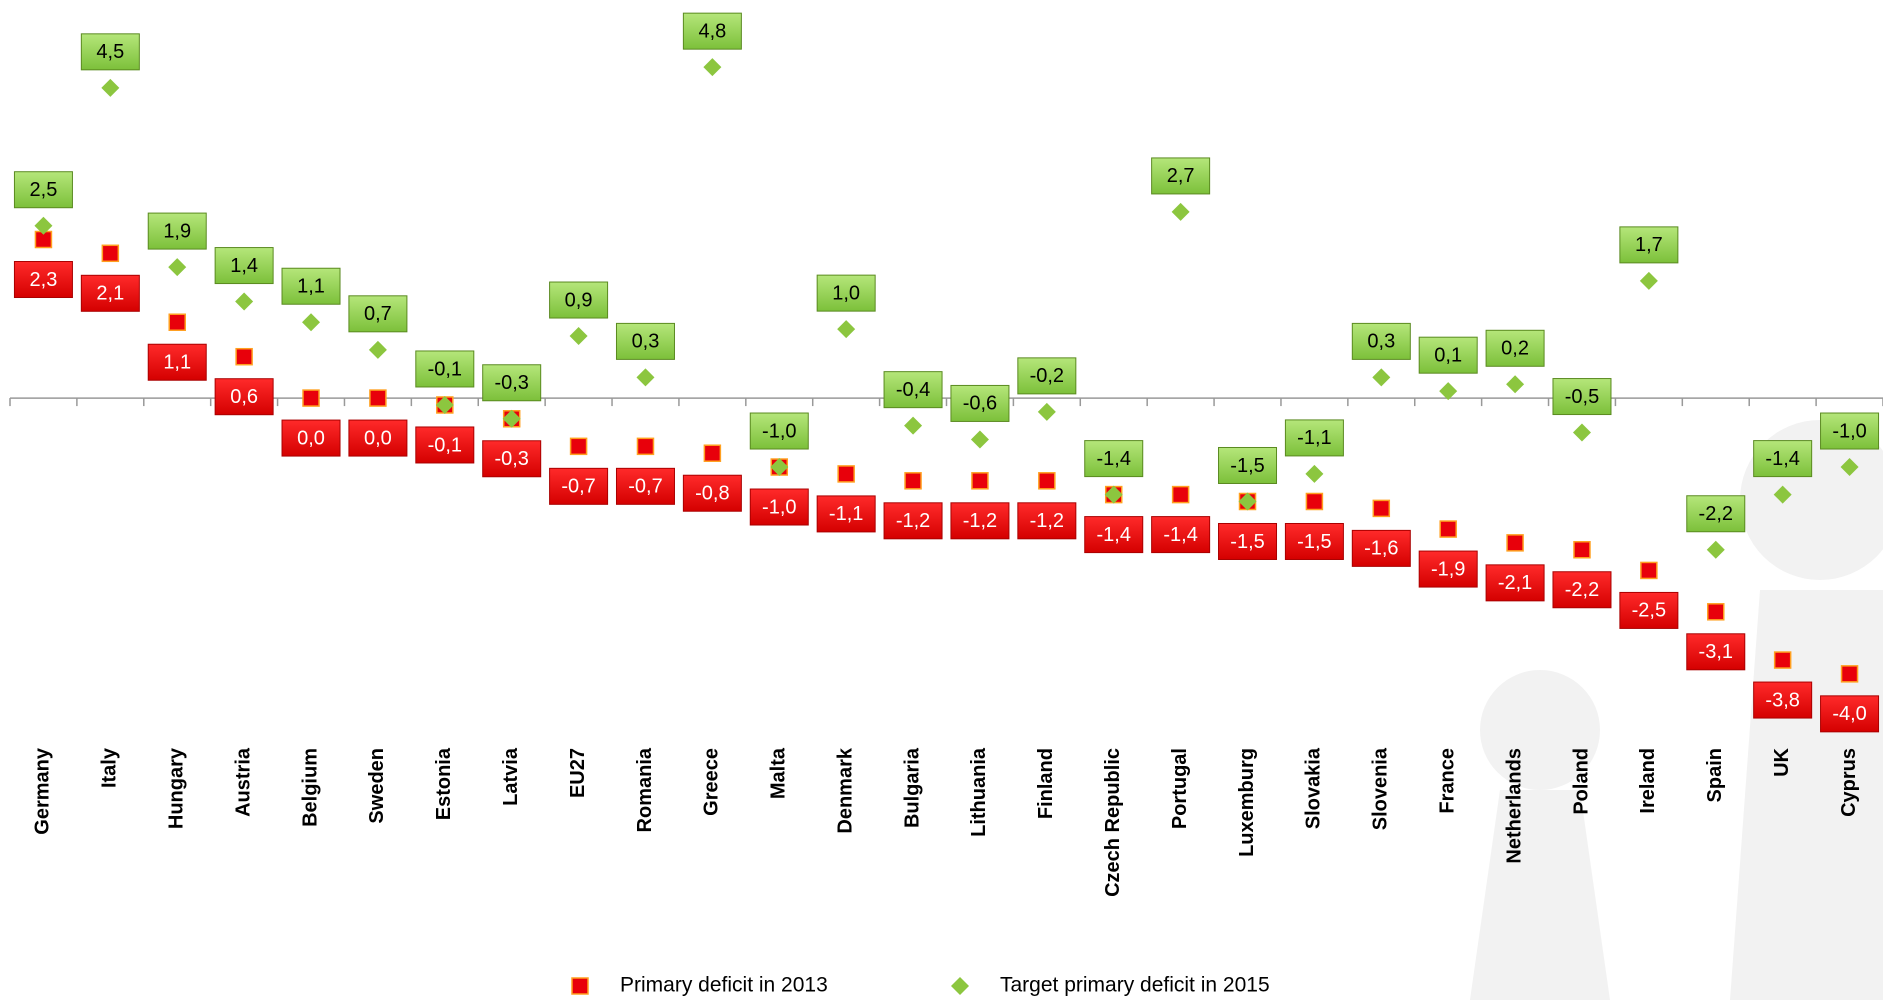 The width and height of the screenshot is (1883, 1000). What do you see at coordinates (1046, 783) in the screenshot?
I see `x-tick-label: Finland` at bounding box center [1046, 783].